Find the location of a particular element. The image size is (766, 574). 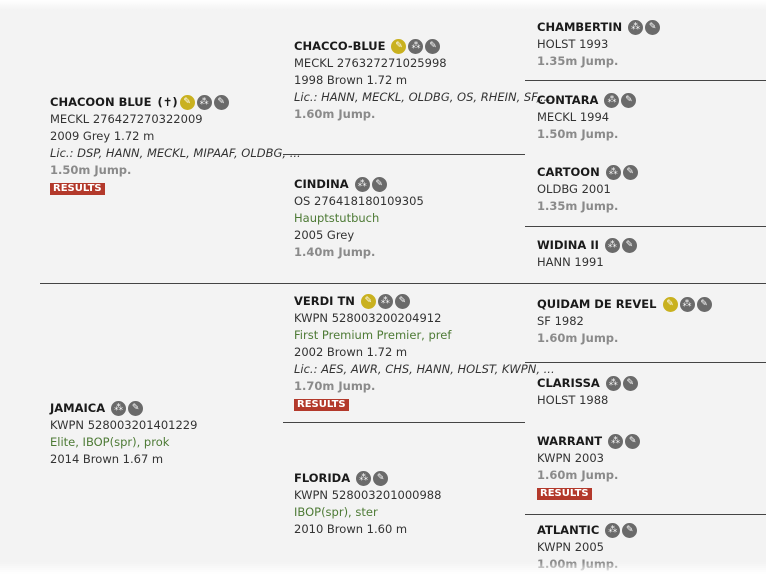

horse-info-line: First Premium Premier, pref is located at coordinates (373, 335).